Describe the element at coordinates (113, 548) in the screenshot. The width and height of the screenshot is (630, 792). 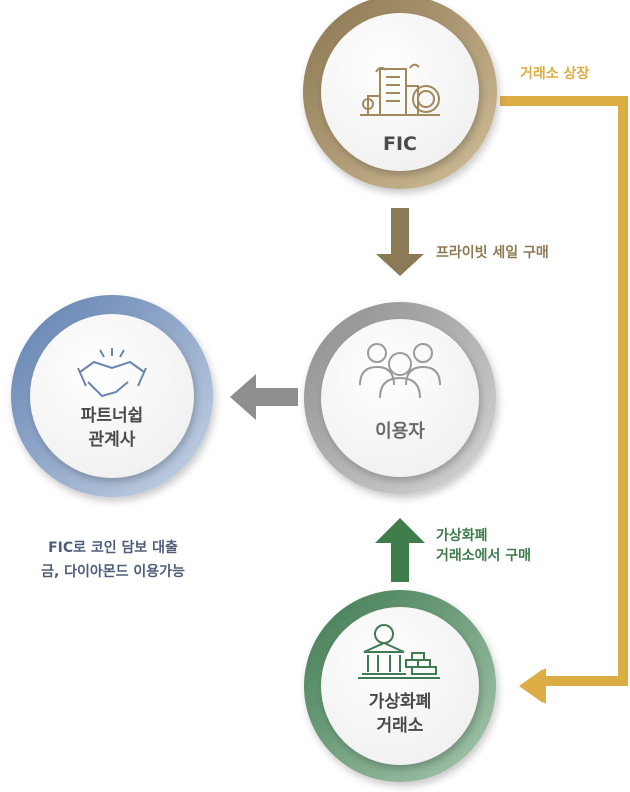
I see `partner-note-line1: FIC로 코인 담보 대출` at that location.